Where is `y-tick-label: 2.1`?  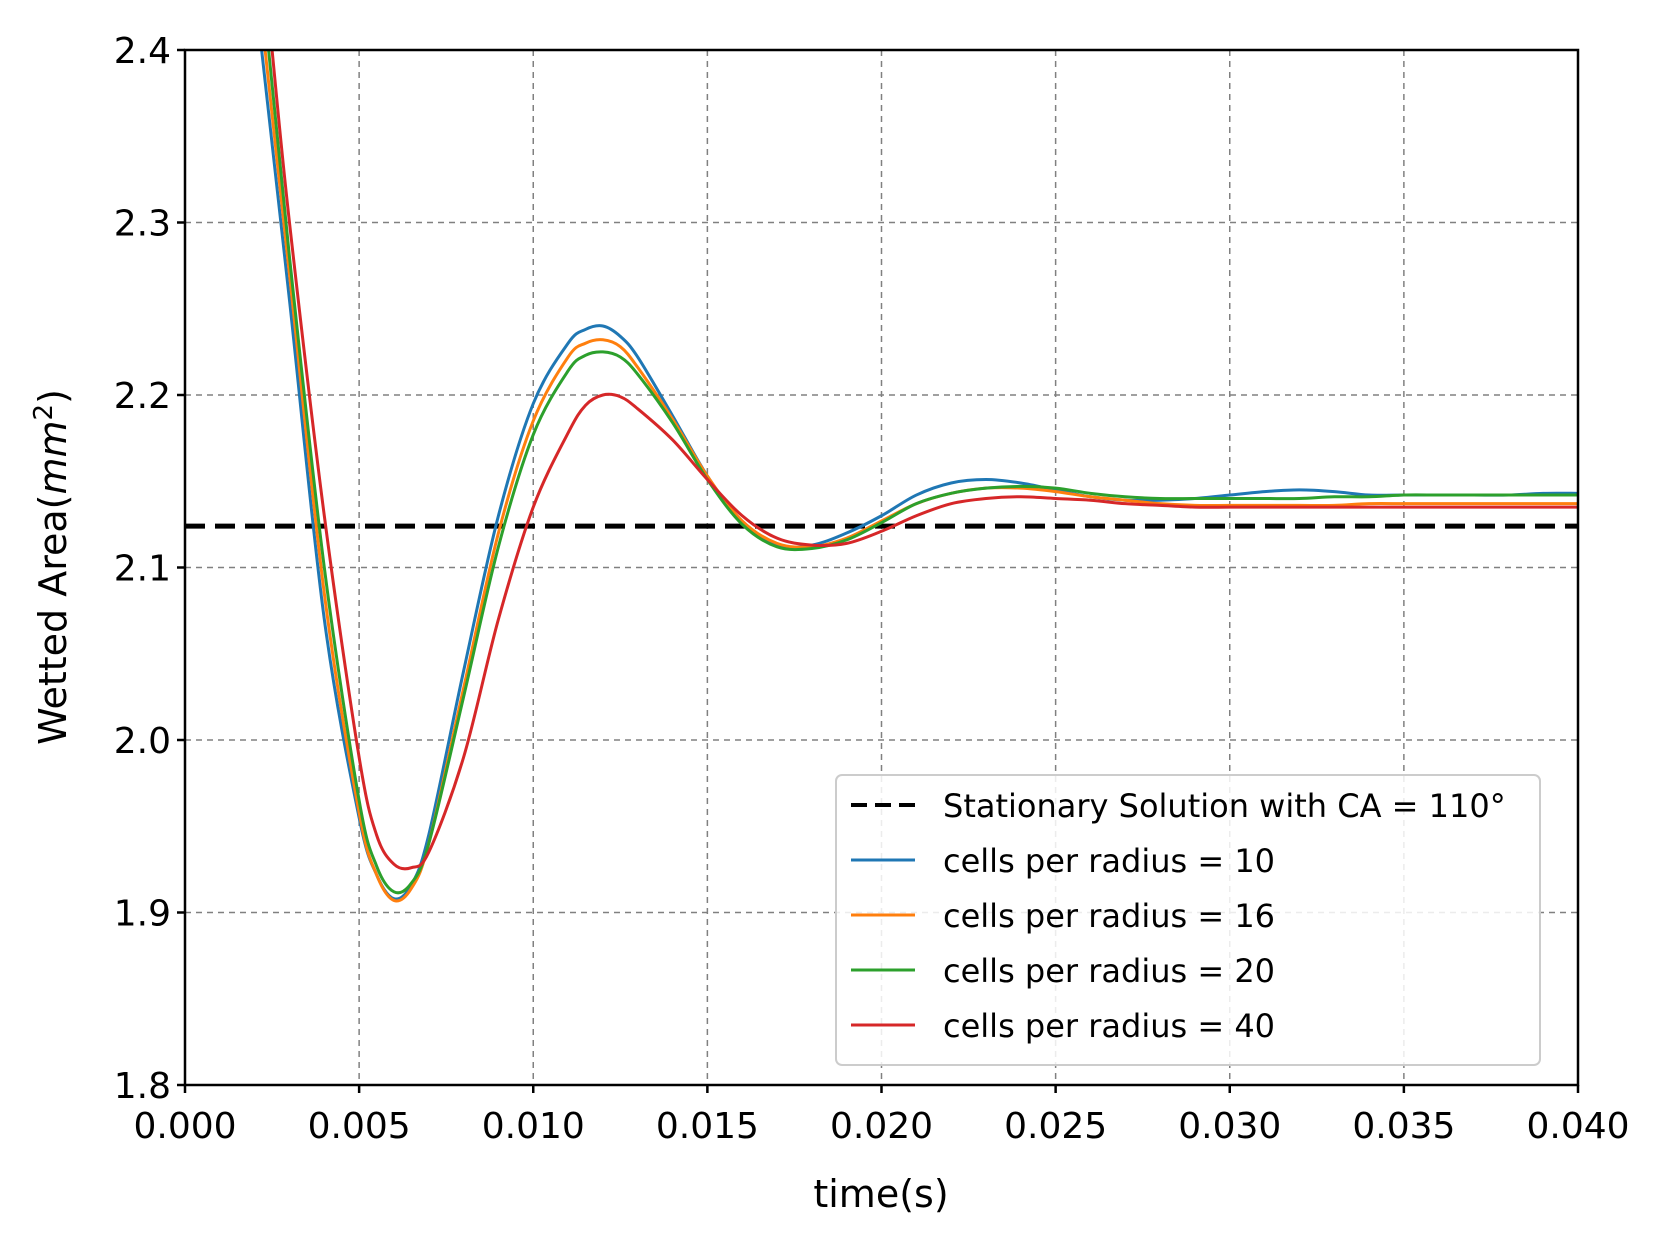 y-tick-label: 2.1 is located at coordinates (142, 569).